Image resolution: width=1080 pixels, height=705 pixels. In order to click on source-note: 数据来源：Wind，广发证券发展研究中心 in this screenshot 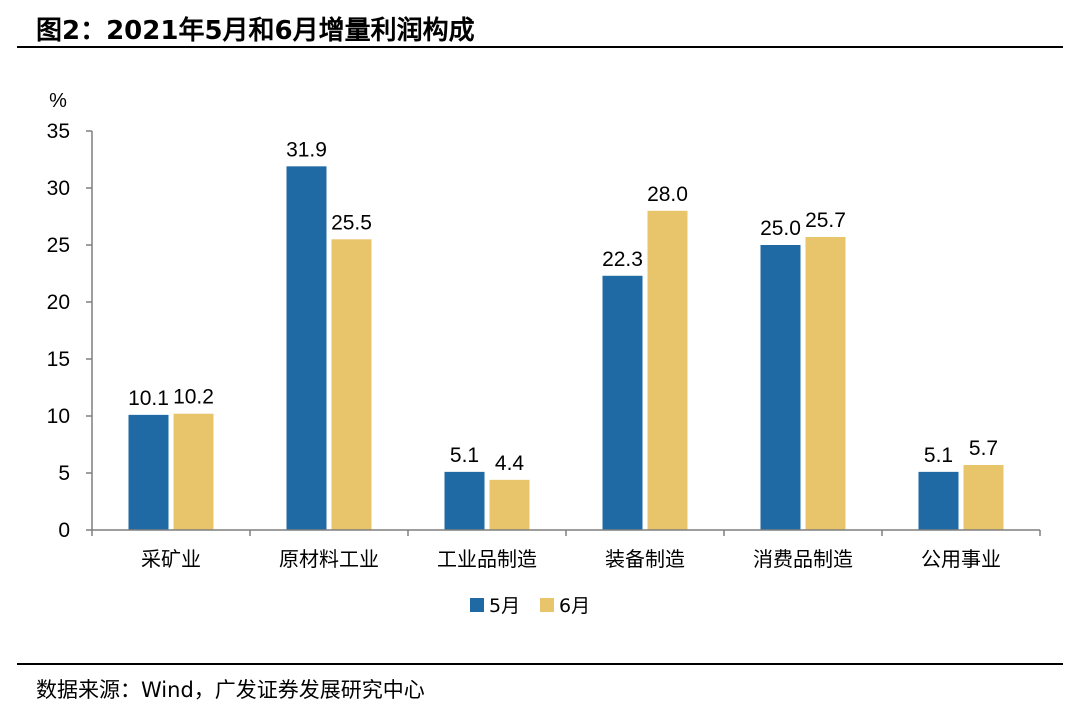, I will do `click(230, 690)`.